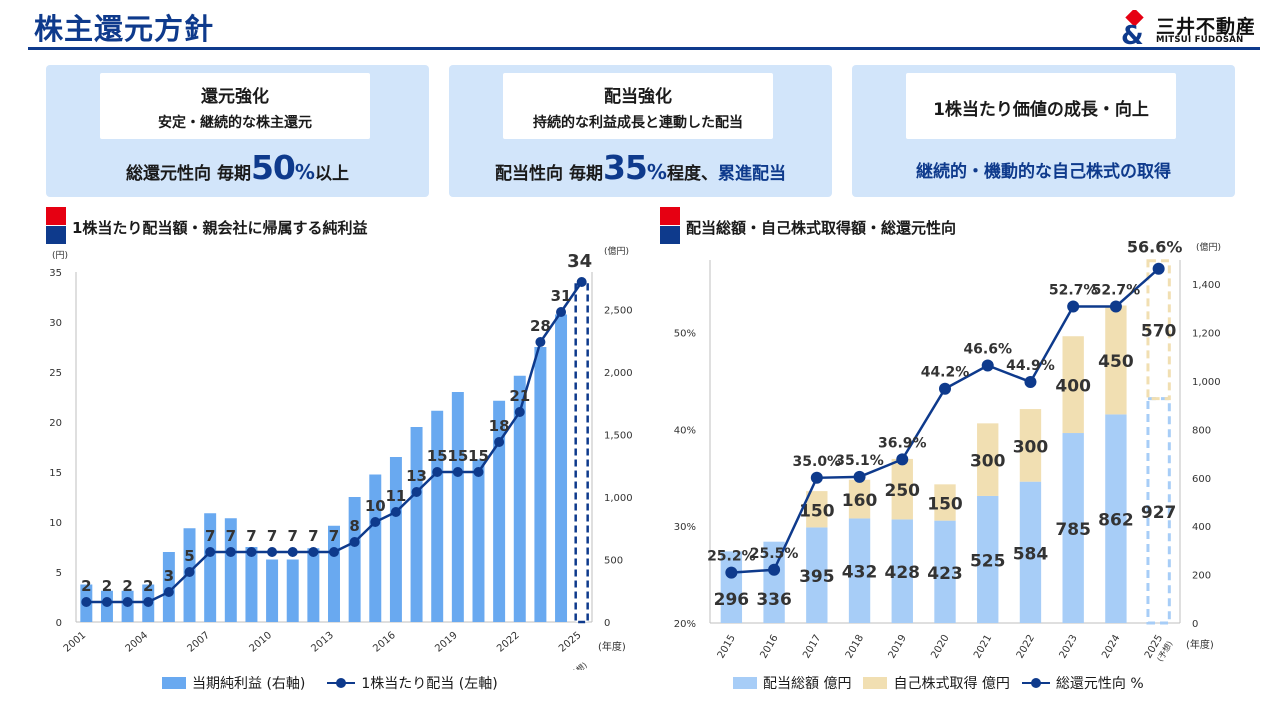 The width and height of the screenshot is (1280, 720). I want to click on target-suffix: 以上, so click(331, 174).